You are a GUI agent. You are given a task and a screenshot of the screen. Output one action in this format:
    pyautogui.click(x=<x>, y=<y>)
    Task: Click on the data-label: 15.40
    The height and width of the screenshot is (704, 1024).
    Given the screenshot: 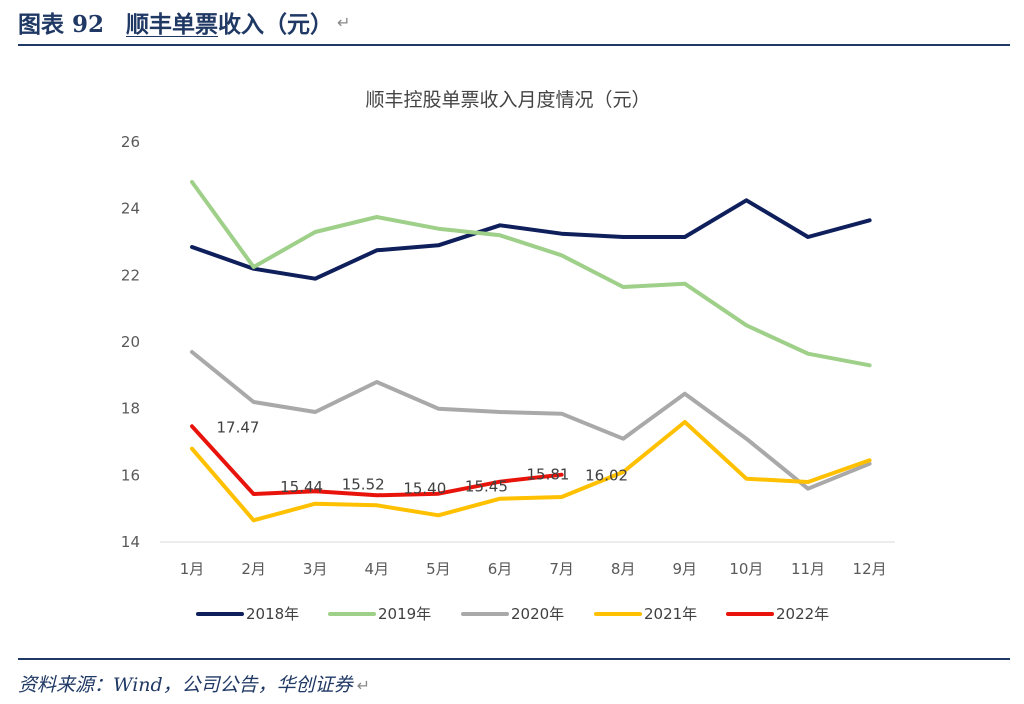 What is the action you would take?
    pyautogui.click(x=424, y=488)
    